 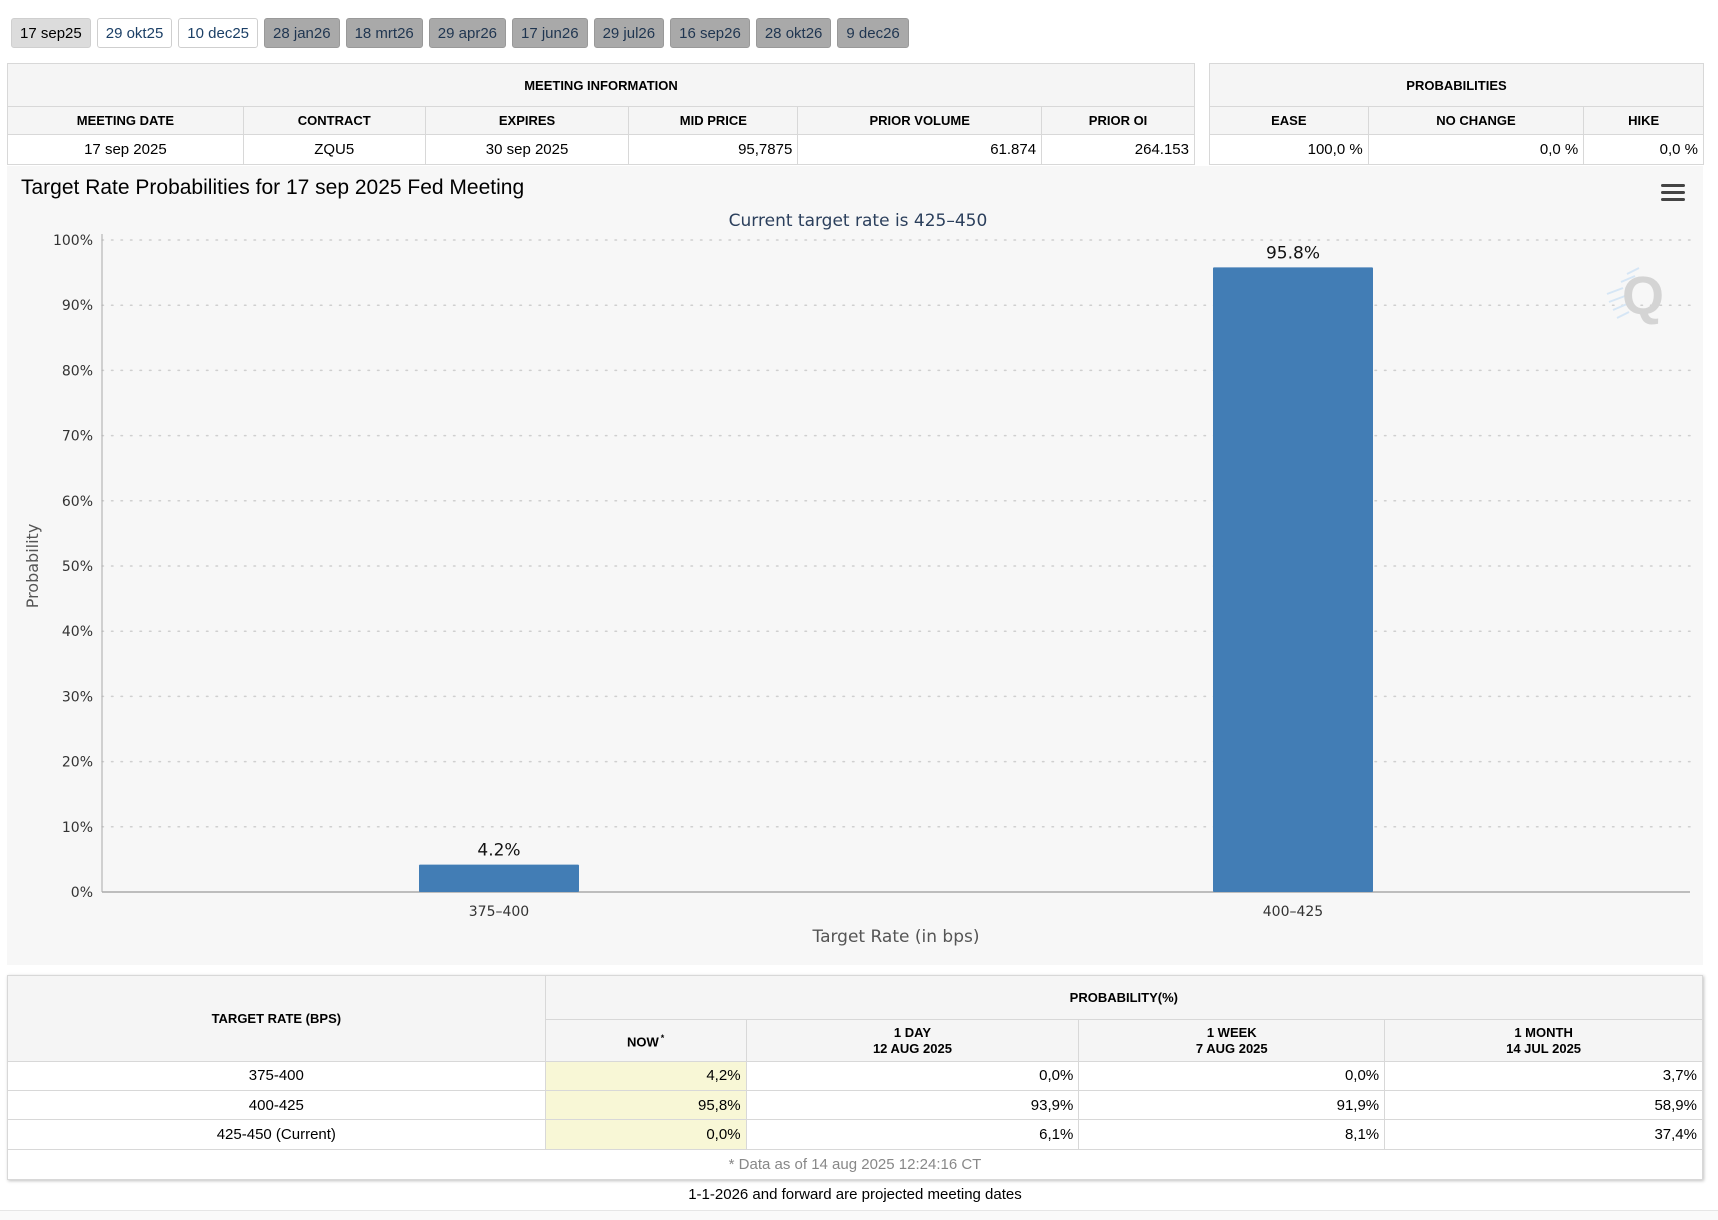 I want to click on table-row: 425-450 (Current) 0,0% 6,1% 8,1% 37,4%, so click(x=855, y=1134).